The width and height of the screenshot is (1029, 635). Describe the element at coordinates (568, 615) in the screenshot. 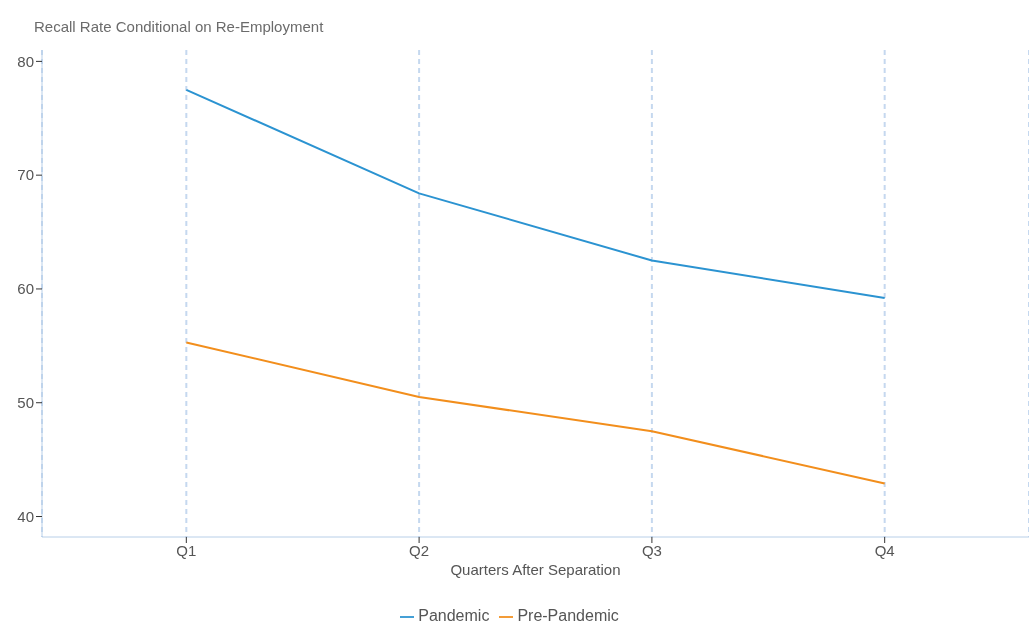

I see `legend-label: Pre-Pandemic` at that location.